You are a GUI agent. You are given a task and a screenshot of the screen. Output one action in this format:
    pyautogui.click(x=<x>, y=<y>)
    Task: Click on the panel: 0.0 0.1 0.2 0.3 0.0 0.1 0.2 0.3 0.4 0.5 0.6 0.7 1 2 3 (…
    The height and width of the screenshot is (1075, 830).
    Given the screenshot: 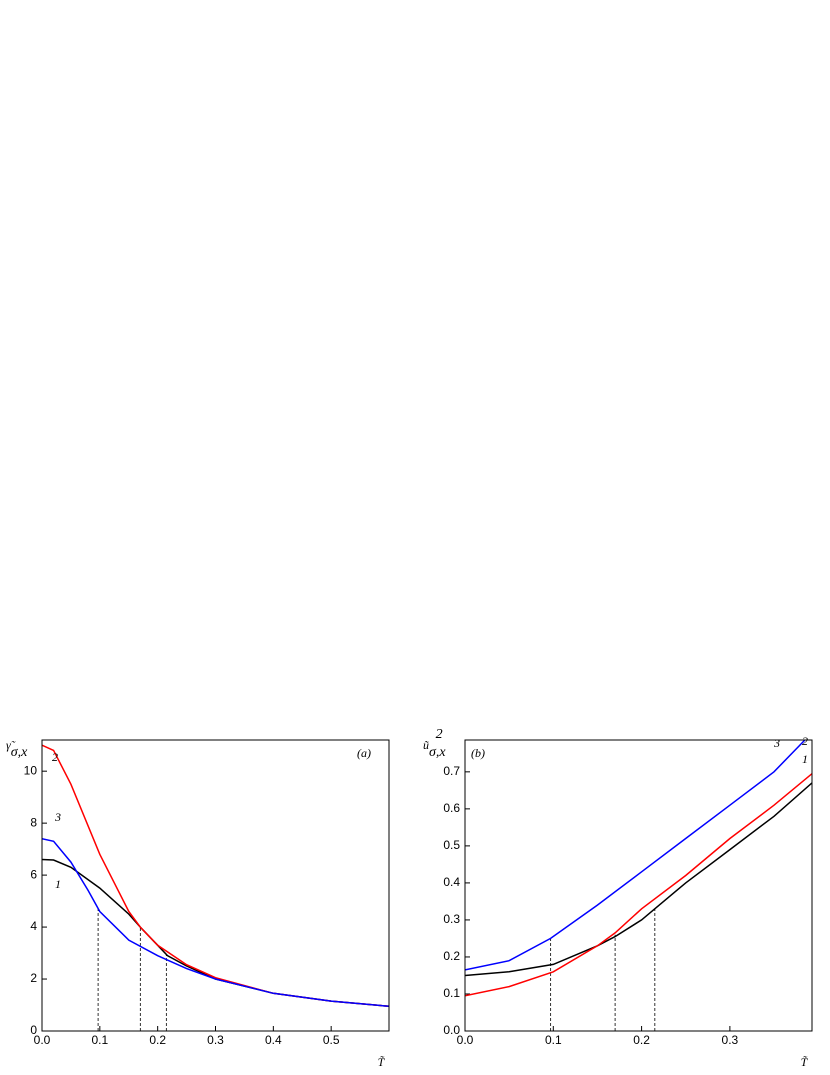 What is the action you would take?
    pyautogui.click(x=618, y=898)
    